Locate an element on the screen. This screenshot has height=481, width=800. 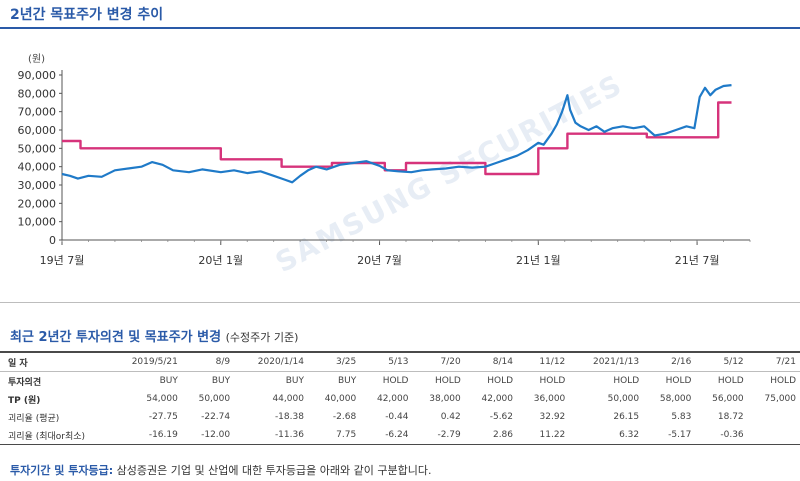
table-cell: -18.38 is located at coordinates (289, 417).